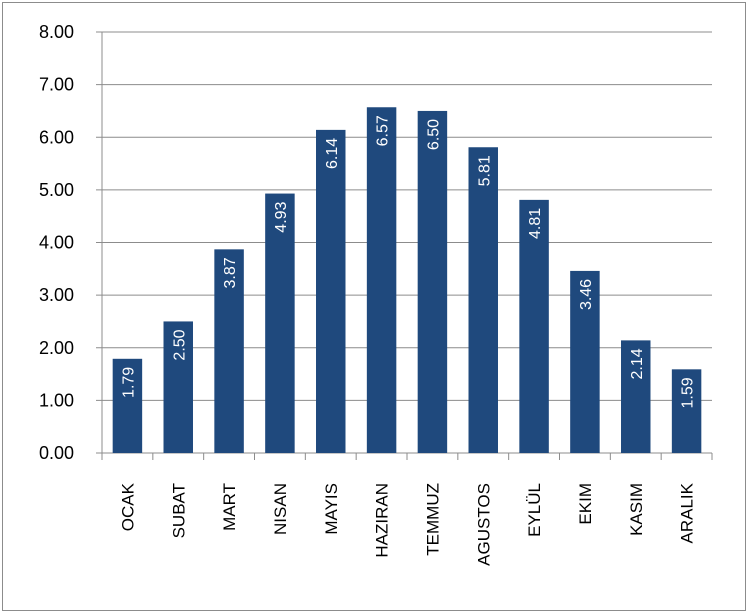 The height and width of the screenshot is (615, 750). Describe the element at coordinates (636, 509) in the screenshot. I see `x-tick-label: KASIM` at that location.